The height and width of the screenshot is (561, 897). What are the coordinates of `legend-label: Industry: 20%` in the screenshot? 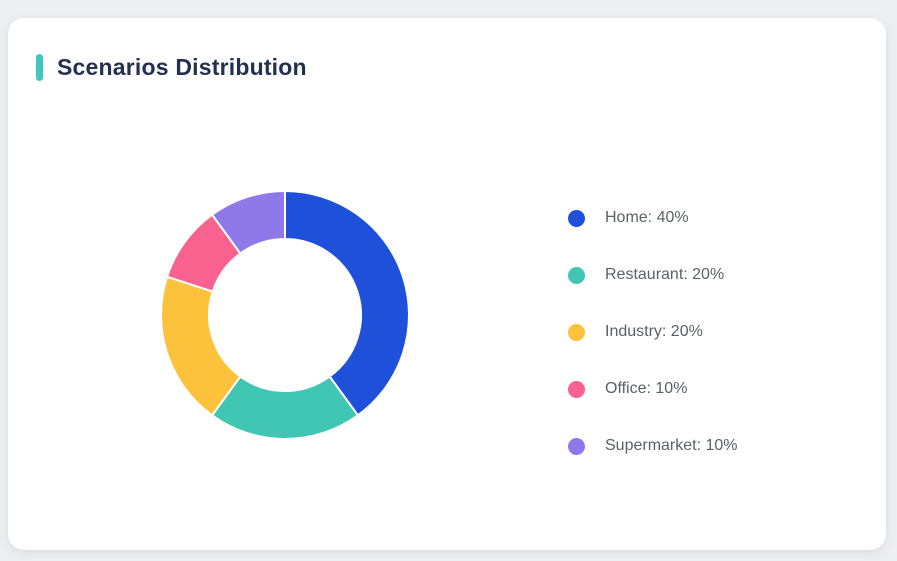 It's located at (654, 331).